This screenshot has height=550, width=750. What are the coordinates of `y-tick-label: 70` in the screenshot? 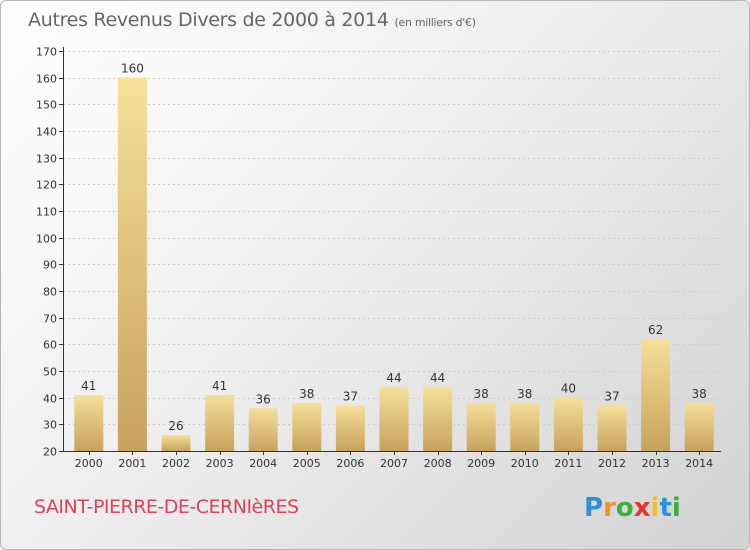 It's located at (50, 319).